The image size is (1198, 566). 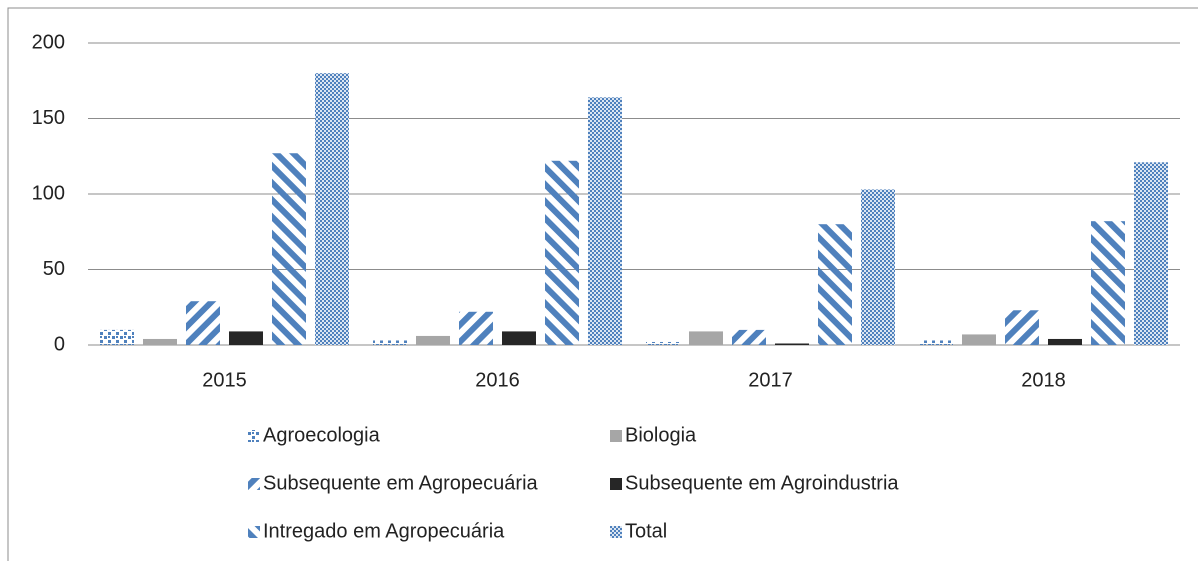 What do you see at coordinates (48, 42) in the screenshot?
I see `y-tick-label: 200` at bounding box center [48, 42].